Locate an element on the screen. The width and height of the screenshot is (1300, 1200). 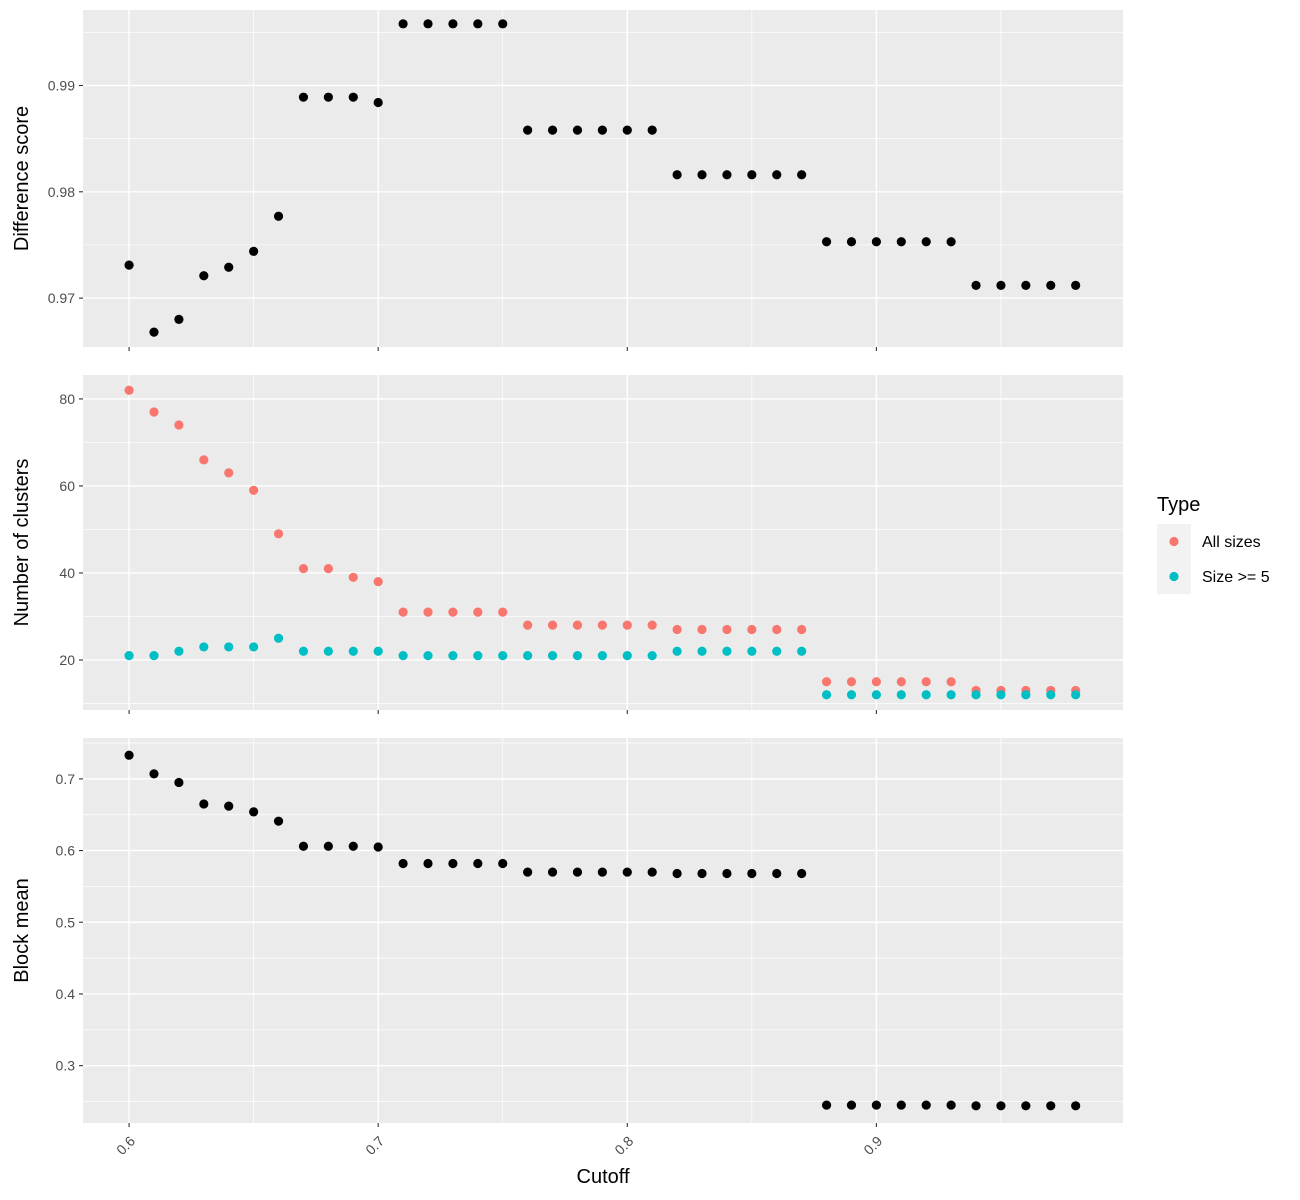
x-tick-label: 0.6 is located at coordinates (125, 1145).